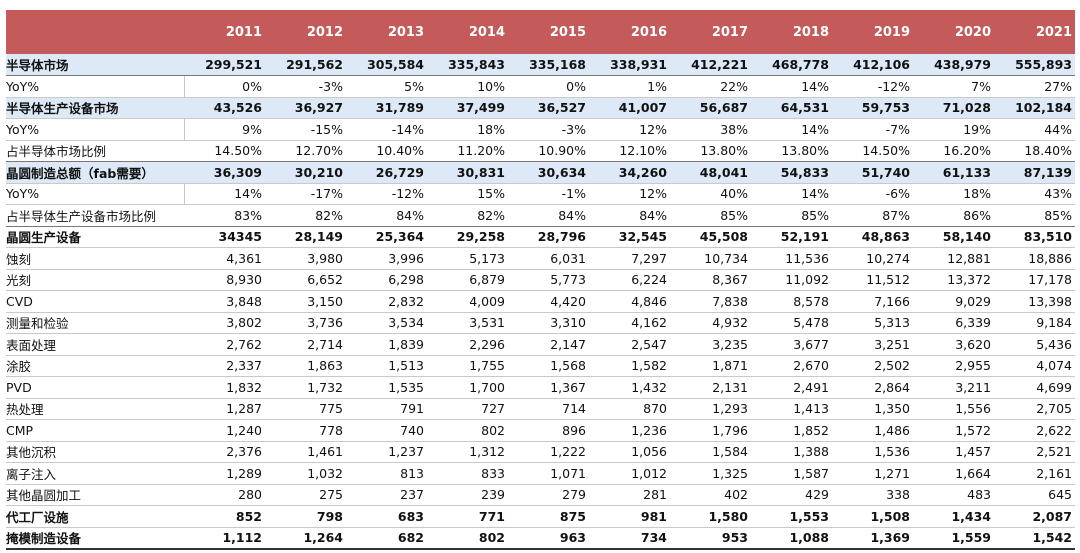 The image size is (1080, 553). I want to click on value-cell: 5,313, so click(872, 323).